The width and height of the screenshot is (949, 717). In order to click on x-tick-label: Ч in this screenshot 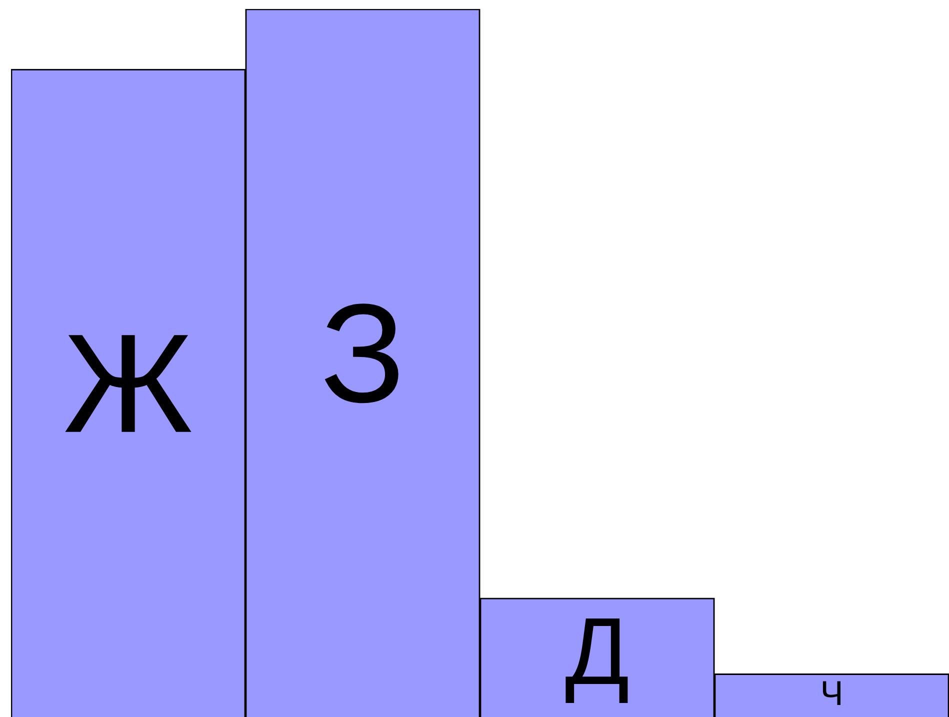, I will do `click(832, 693)`.